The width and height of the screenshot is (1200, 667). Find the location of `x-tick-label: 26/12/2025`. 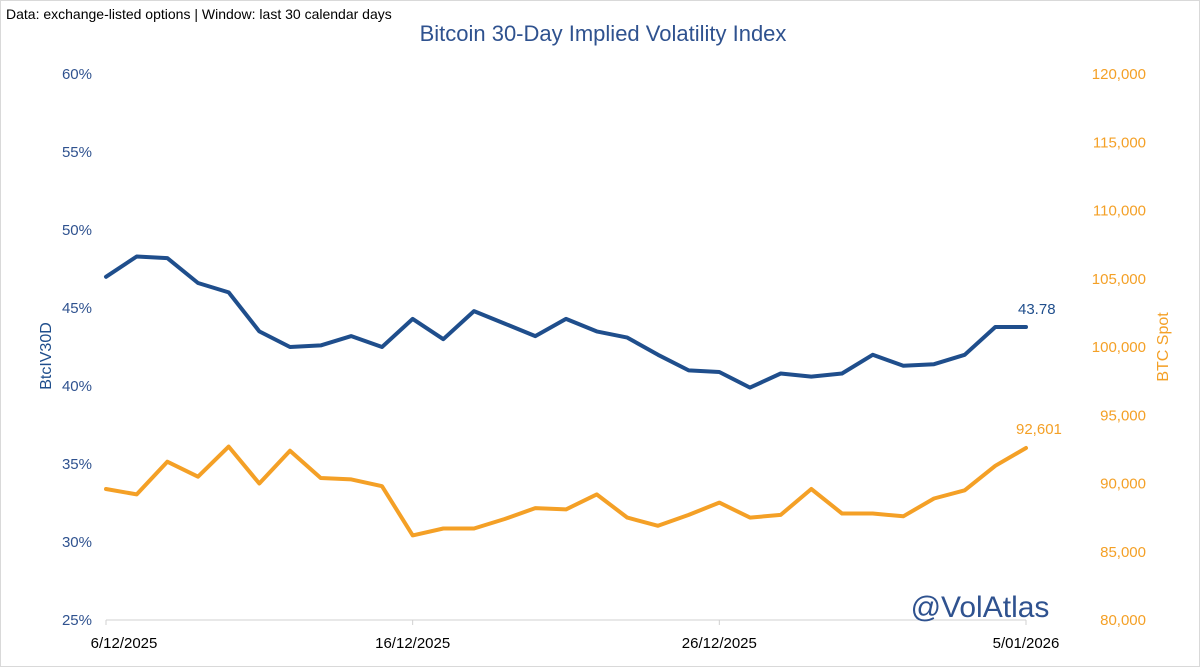

x-tick-label: 26/12/2025 is located at coordinates (719, 643).